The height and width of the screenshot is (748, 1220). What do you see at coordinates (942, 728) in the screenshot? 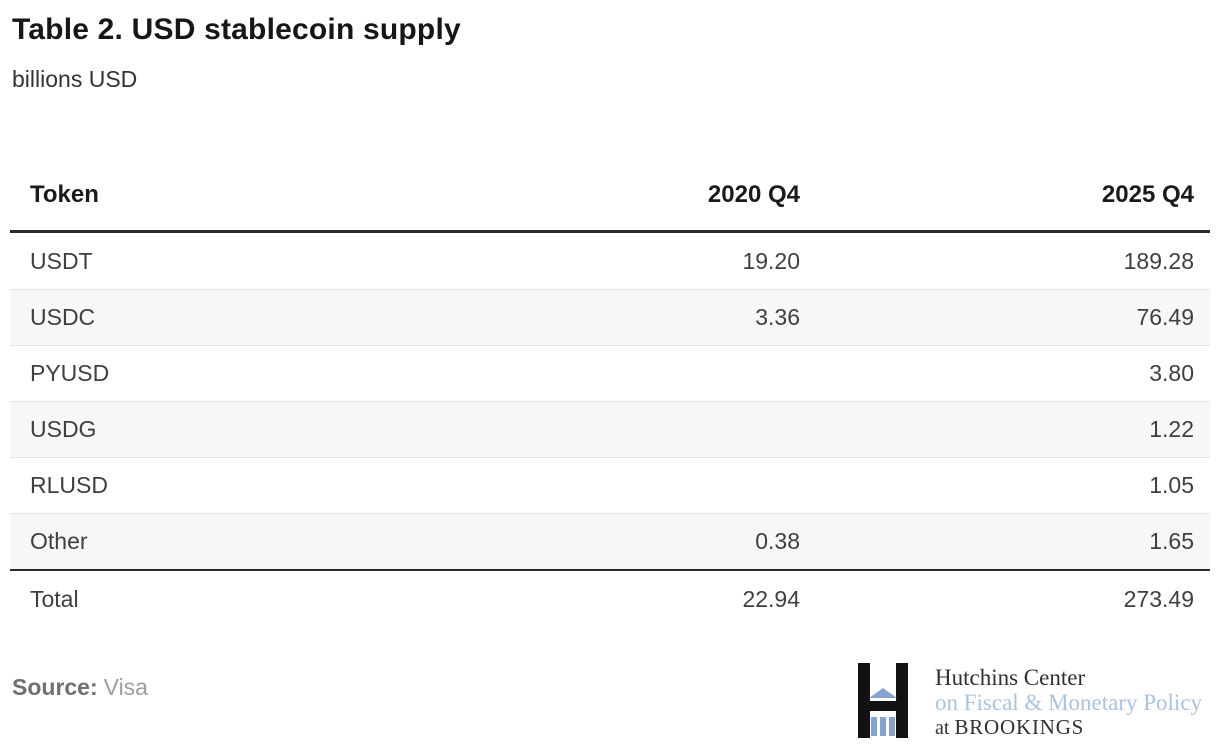
I see `logo-at-prefix: at` at bounding box center [942, 728].